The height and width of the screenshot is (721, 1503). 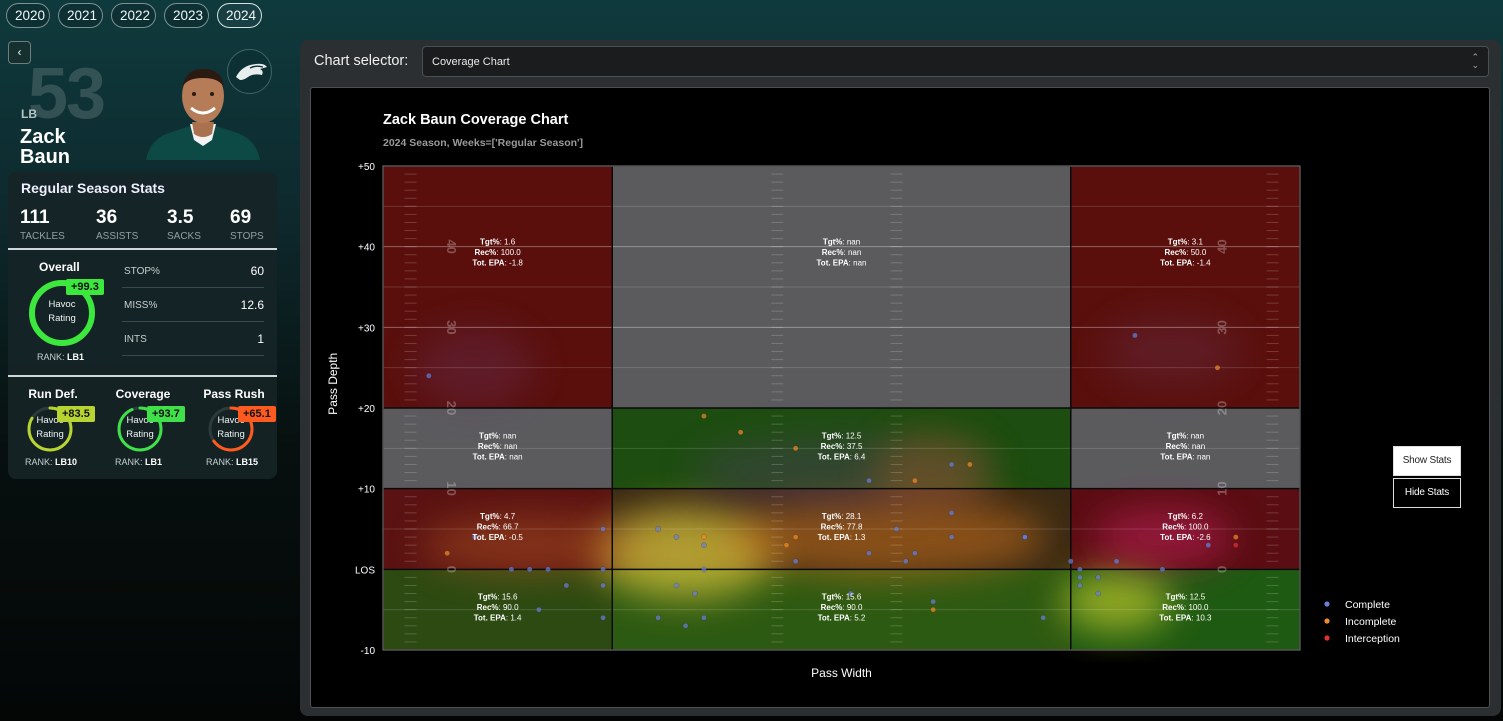 What do you see at coordinates (193, 305) in the screenshot?
I see `stat-row: MISS% 12.6` at bounding box center [193, 305].